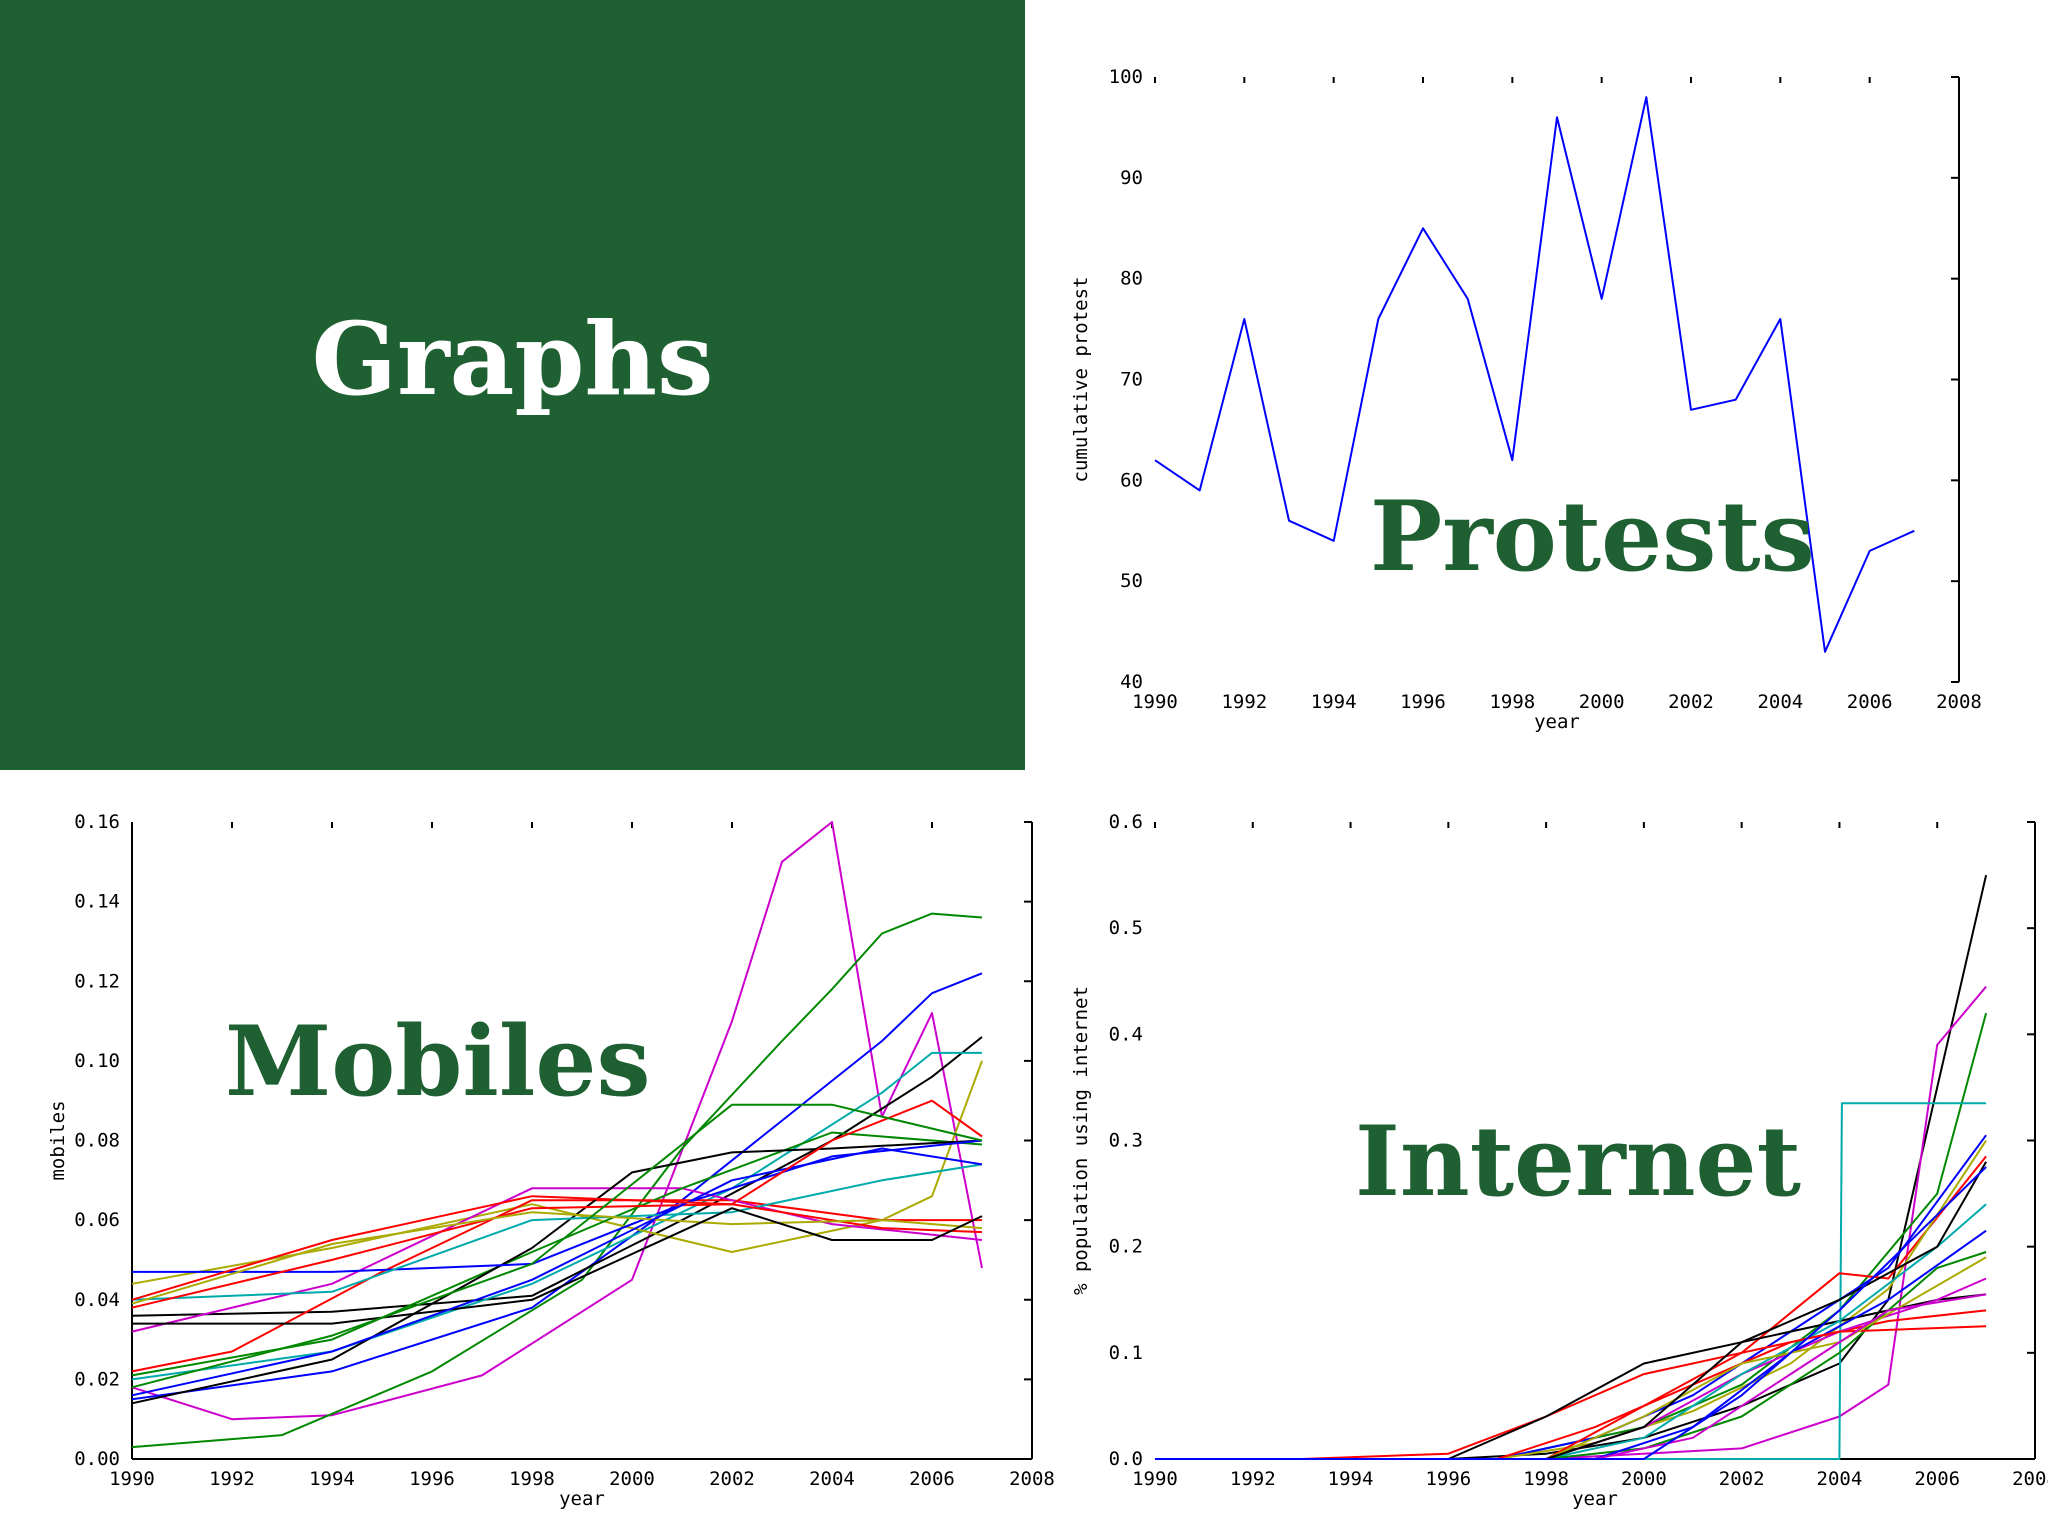 The image size is (2048, 1536). What do you see at coordinates (1126, 928) in the screenshot?
I see `y-tick-label: 0.5` at bounding box center [1126, 928].